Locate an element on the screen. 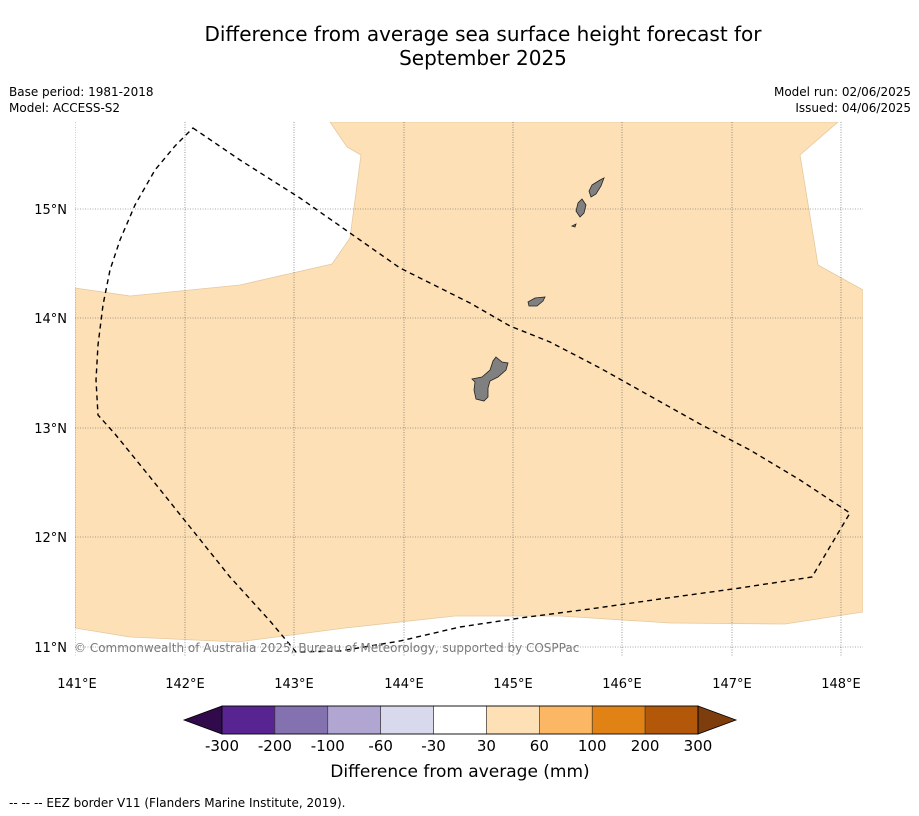 The width and height of the screenshot is (919, 816). title-line-2: September 2025 is located at coordinates (483, 58).